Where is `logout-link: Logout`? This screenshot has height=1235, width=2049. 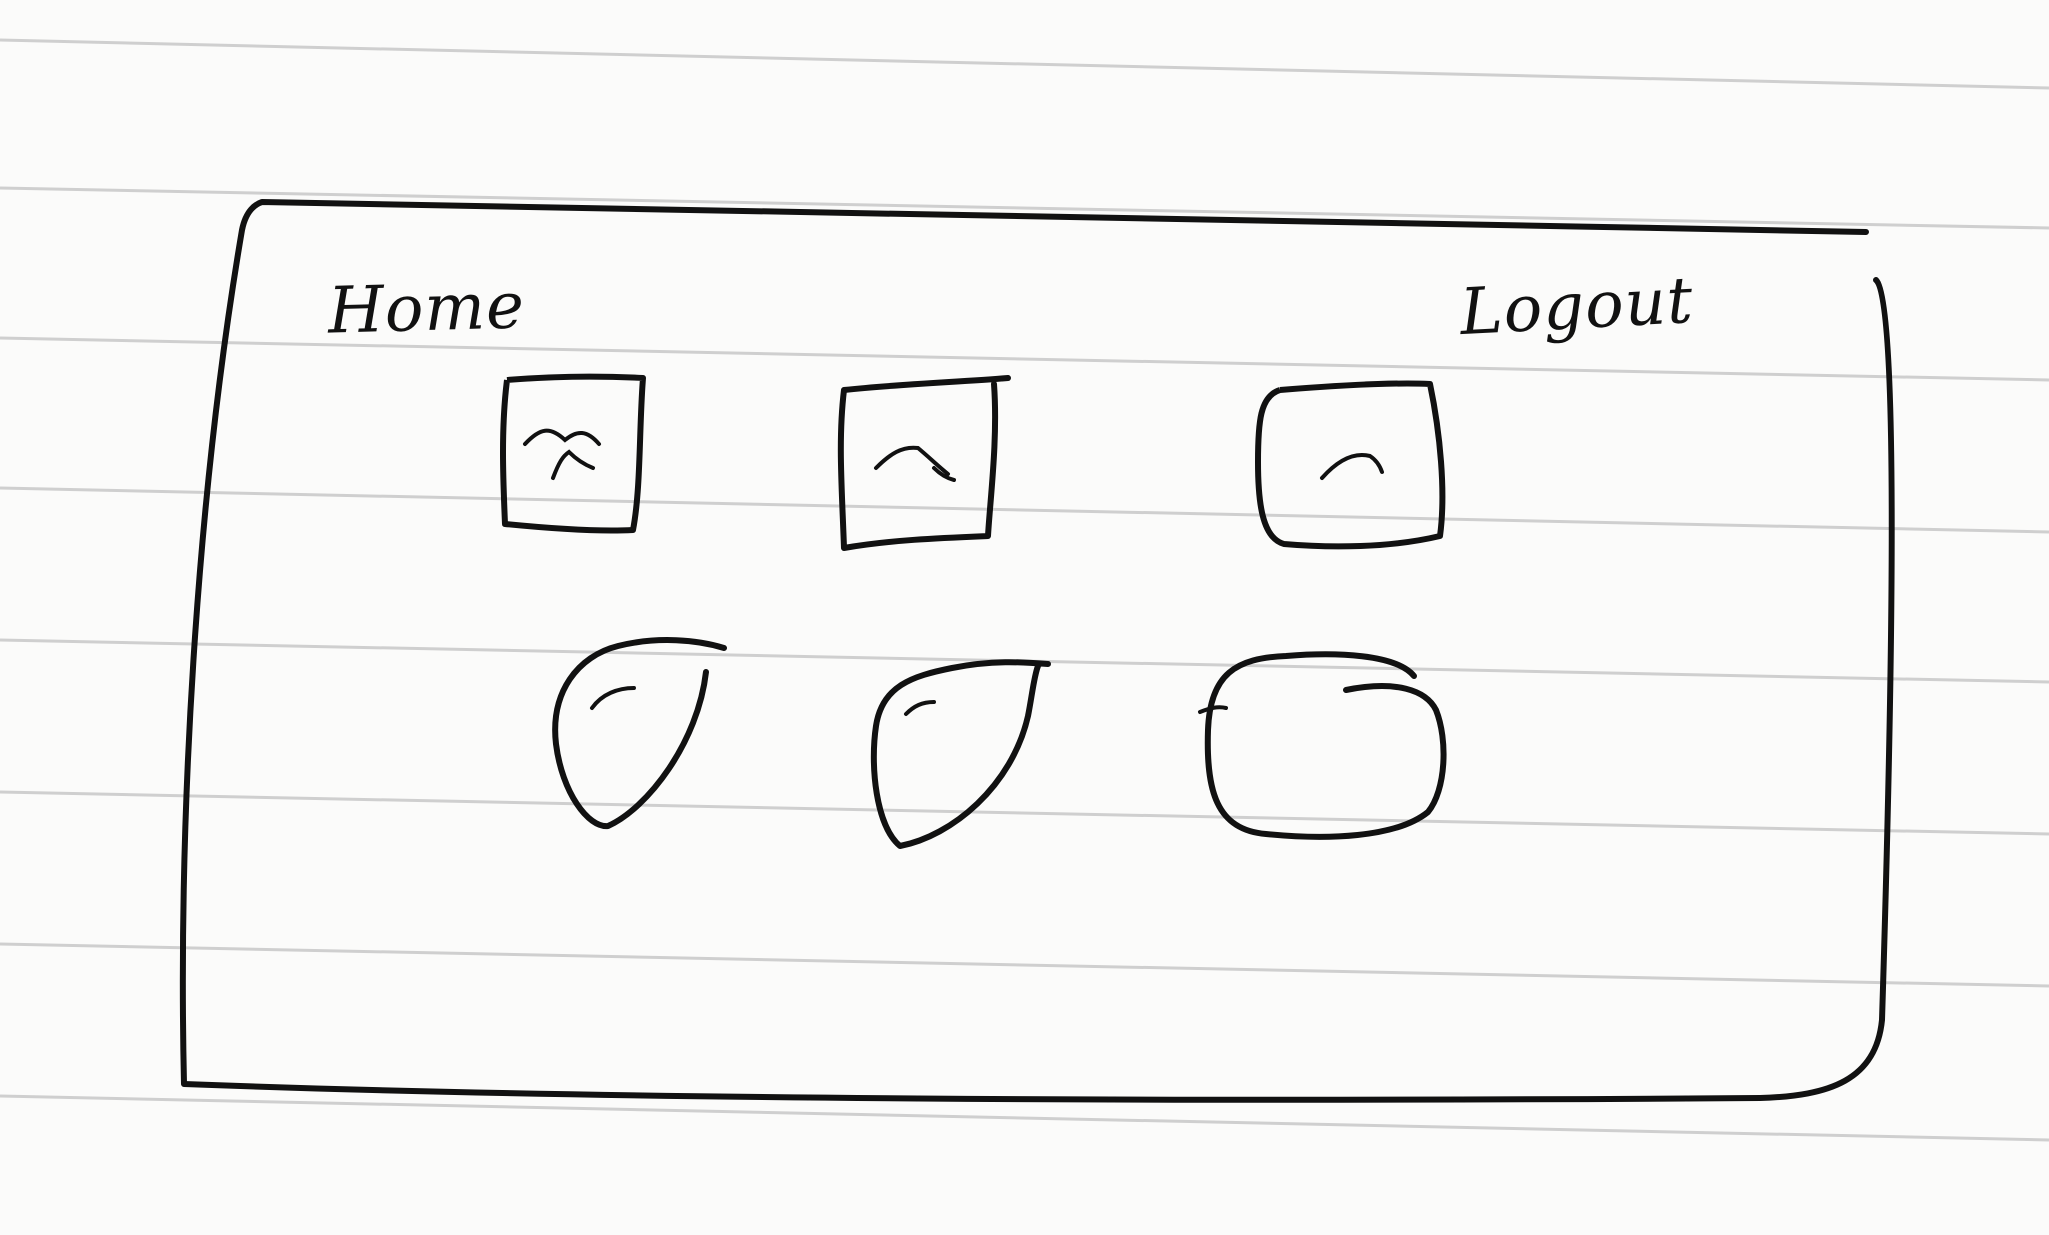
logout-link: Logout is located at coordinates (1577, 307).